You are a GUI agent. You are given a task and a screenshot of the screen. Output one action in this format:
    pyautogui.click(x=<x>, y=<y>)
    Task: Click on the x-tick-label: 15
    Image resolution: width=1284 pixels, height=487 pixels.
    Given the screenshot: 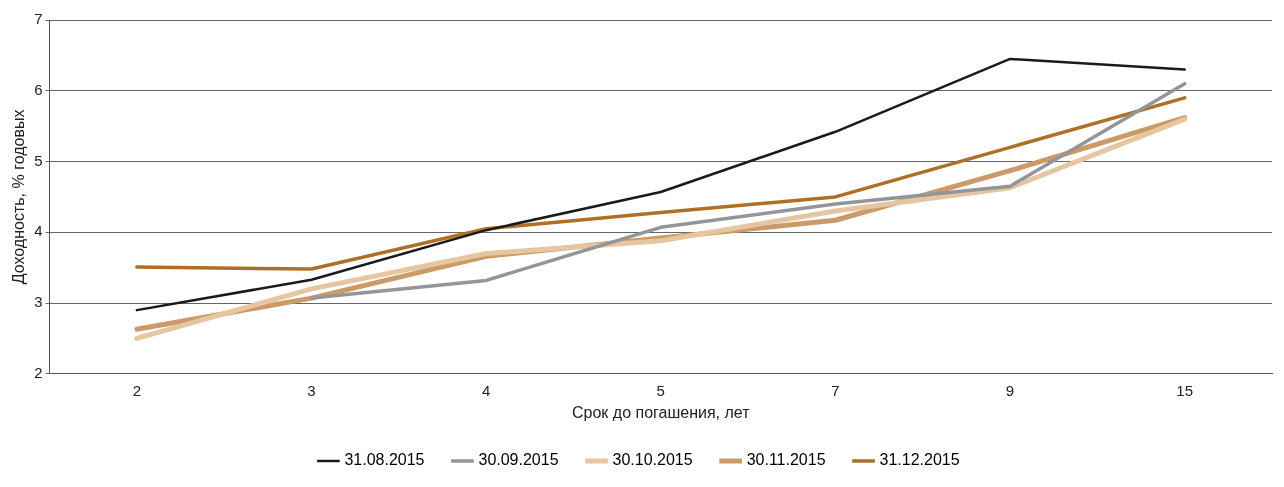 What is the action you would take?
    pyautogui.click(x=1185, y=390)
    